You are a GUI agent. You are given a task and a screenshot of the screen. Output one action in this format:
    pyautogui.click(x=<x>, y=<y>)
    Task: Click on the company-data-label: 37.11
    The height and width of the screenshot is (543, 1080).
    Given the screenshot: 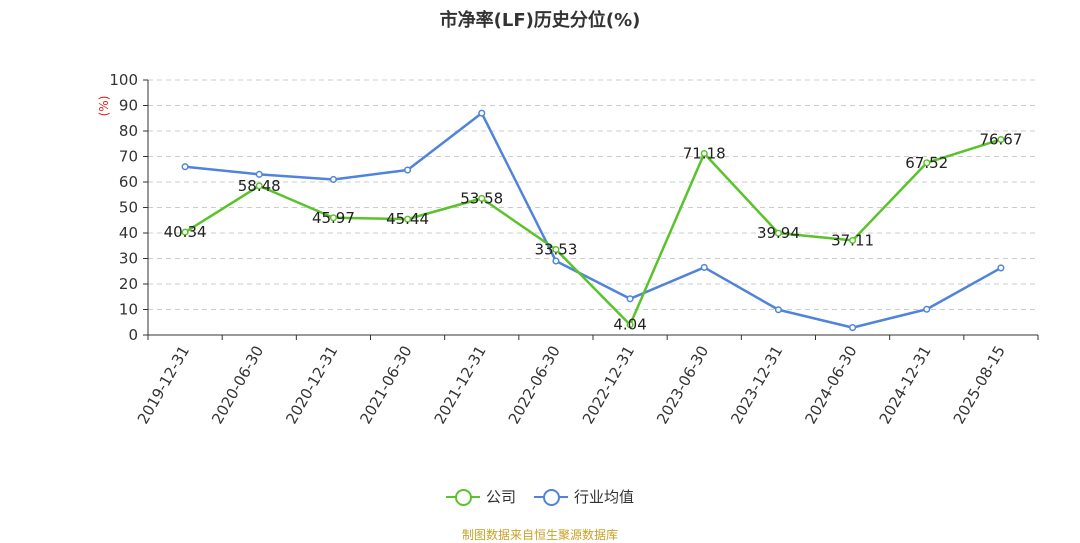 What is the action you would take?
    pyautogui.click(x=852, y=240)
    